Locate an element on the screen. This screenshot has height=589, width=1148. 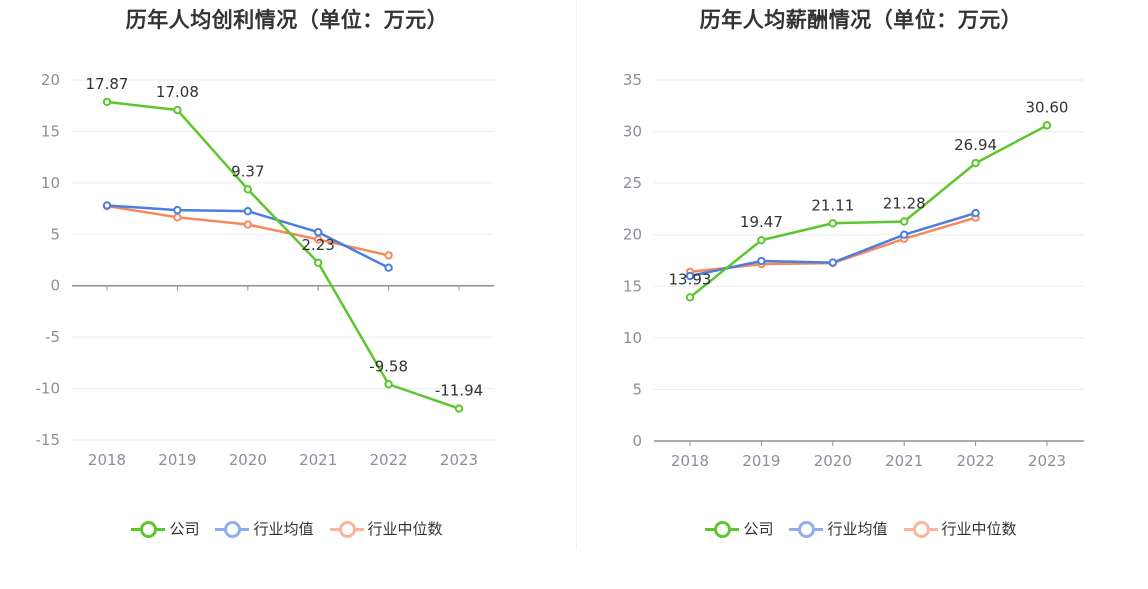
y-tick-label: 35 is located at coordinates (632, 80).